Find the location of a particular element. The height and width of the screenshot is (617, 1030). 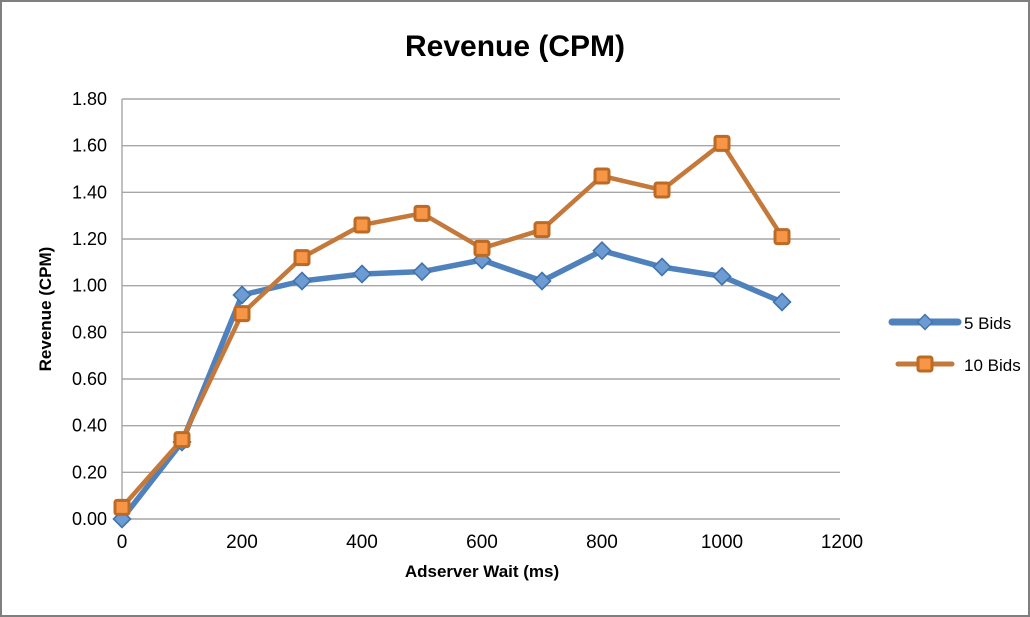

chart-title: Revenue (CPM) is located at coordinates (515, 46).